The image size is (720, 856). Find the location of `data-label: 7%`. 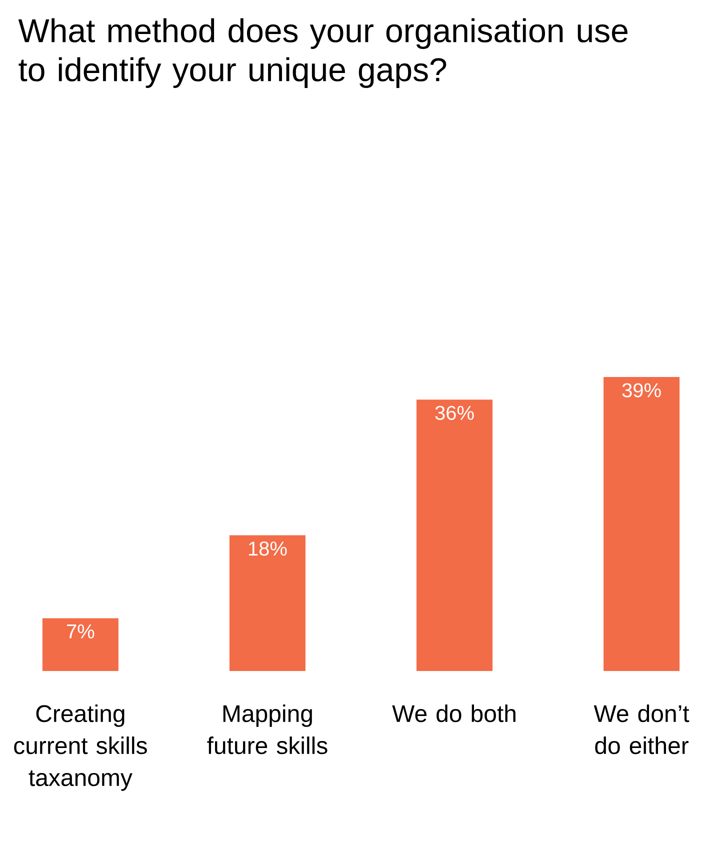

data-label: 7% is located at coordinates (80, 631).